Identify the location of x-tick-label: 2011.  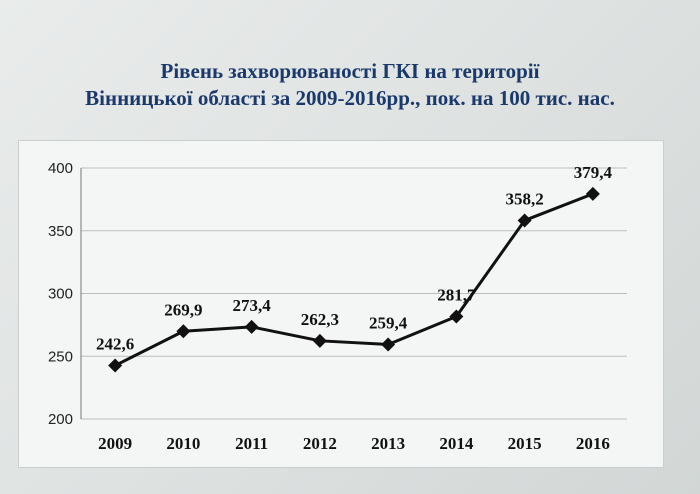
(251, 443).